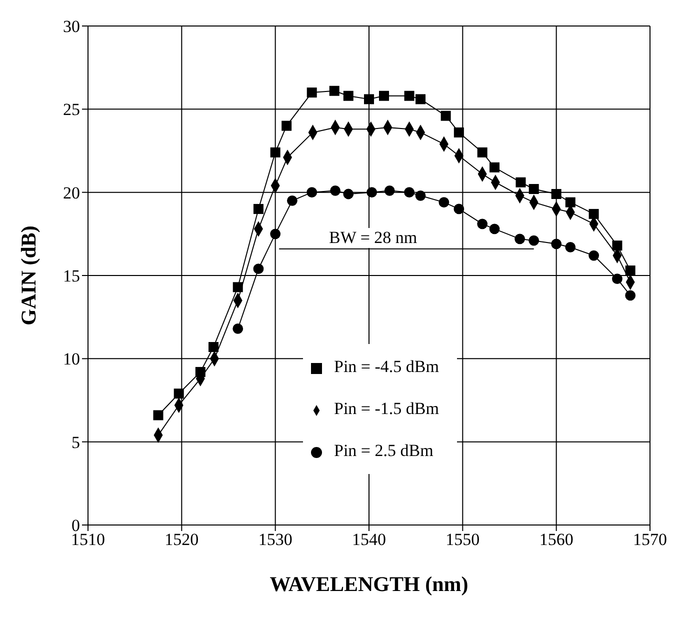  I want to click on x-tick-label: 1510, so click(88, 540).